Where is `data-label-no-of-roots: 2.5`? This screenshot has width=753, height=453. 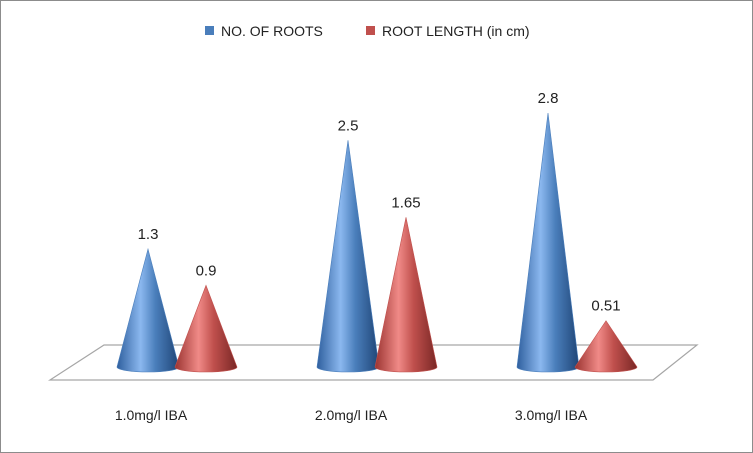 data-label-no-of-roots: 2.5 is located at coordinates (348, 125).